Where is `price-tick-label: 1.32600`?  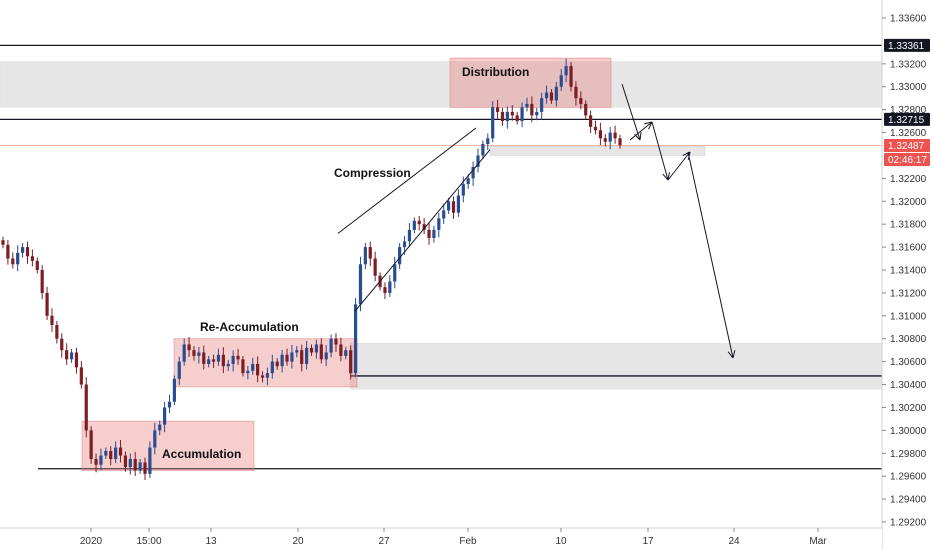
price-tick-label: 1.32600 is located at coordinates (908, 133).